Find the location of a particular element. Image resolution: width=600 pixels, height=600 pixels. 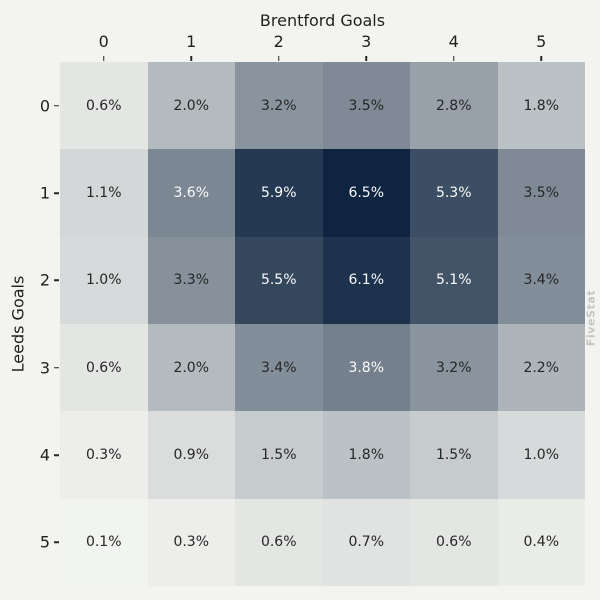

heatmap-cell: 5.5% is located at coordinates (279, 280).